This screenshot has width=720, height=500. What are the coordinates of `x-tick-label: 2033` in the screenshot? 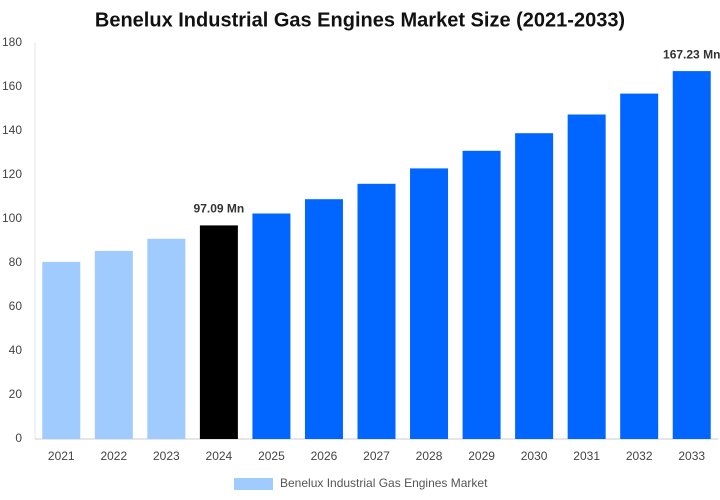 It's located at (691, 456).